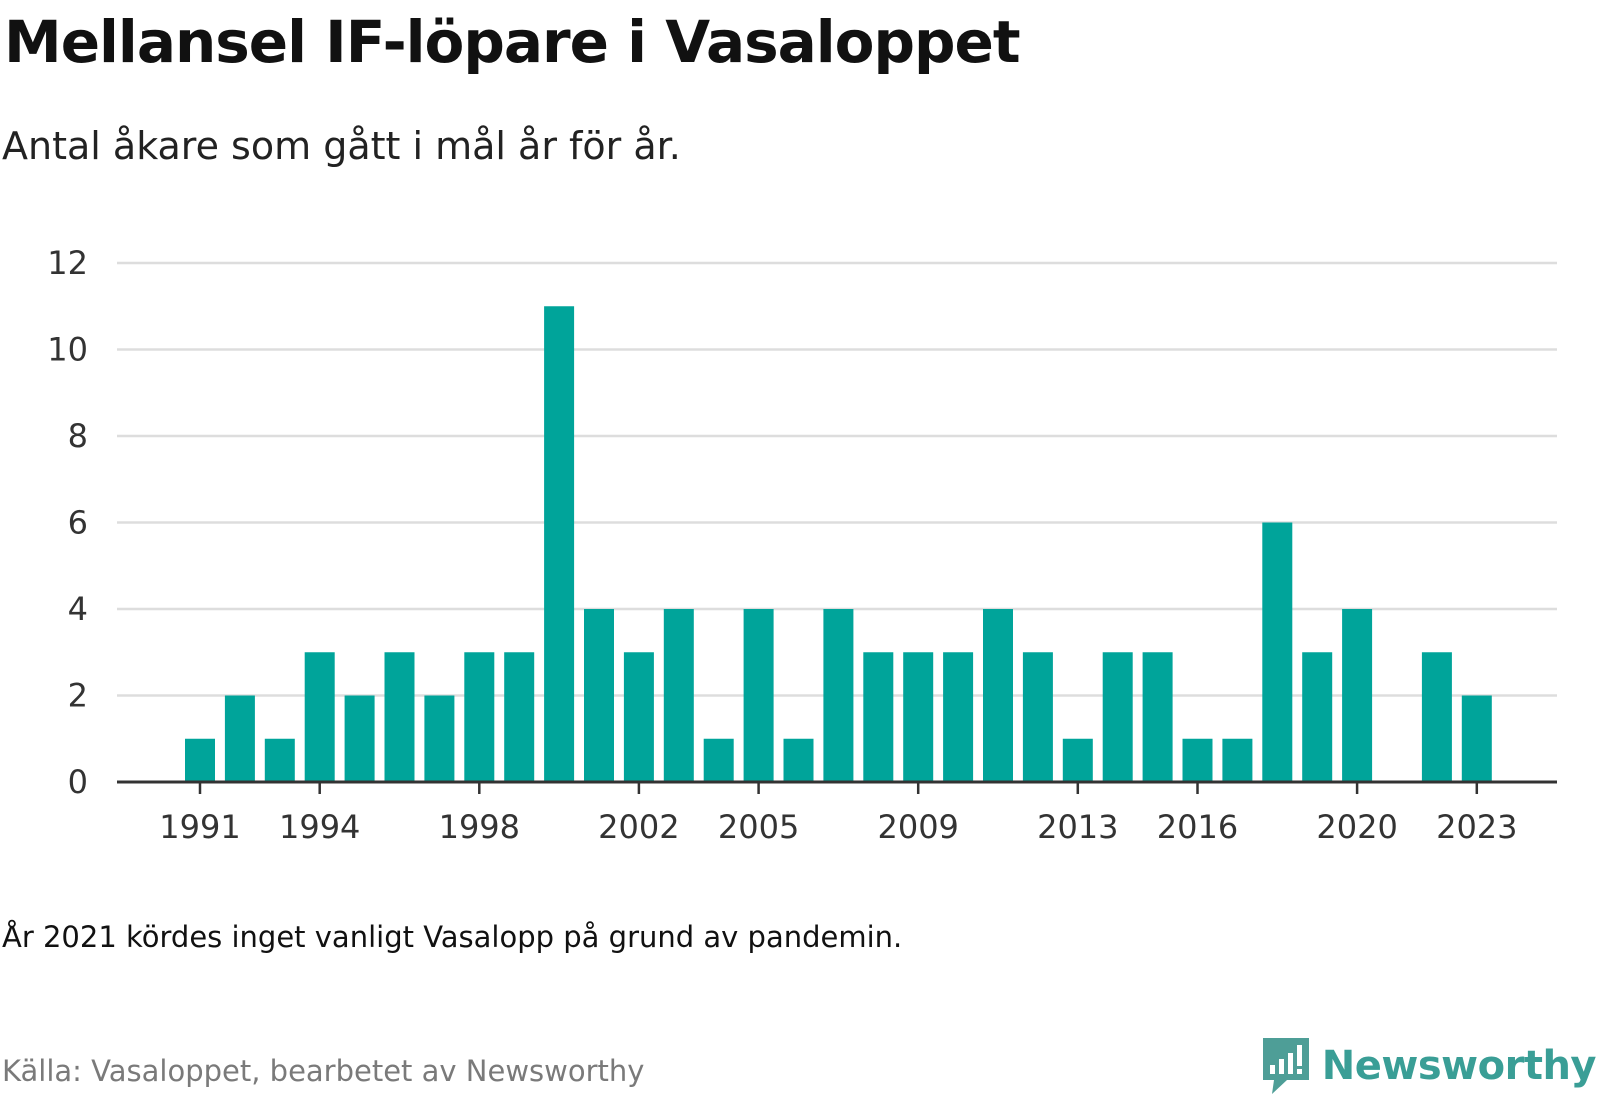 The image size is (1600, 1100). Describe the element at coordinates (512, 42) in the screenshot. I see `chart-title: Mellansel IF-löpare i Vasaloppet` at that location.